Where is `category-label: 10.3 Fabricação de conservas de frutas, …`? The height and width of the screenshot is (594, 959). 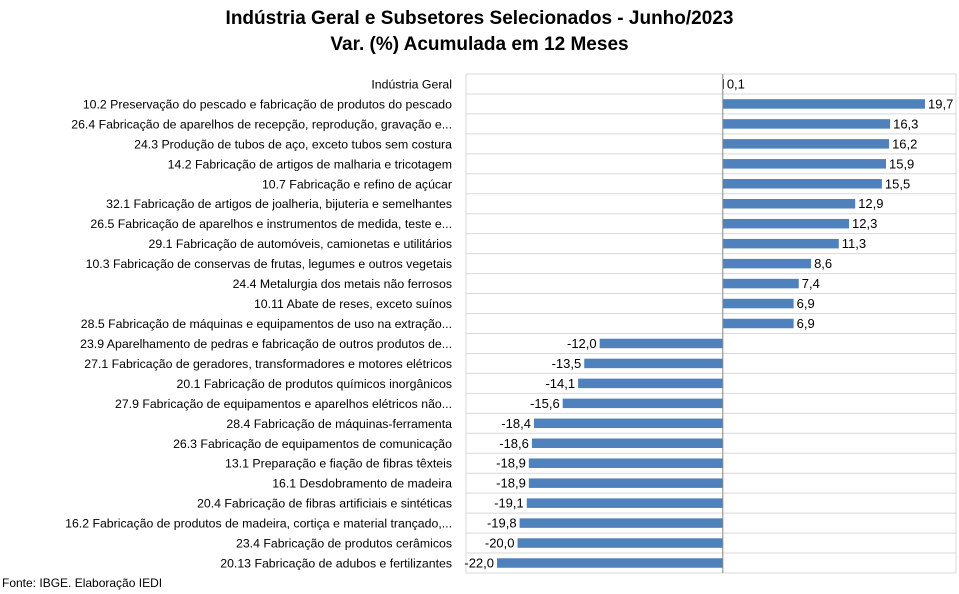
category-label: 10.3 Fabricação de conservas de frutas, … is located at coordinates (269, 264).